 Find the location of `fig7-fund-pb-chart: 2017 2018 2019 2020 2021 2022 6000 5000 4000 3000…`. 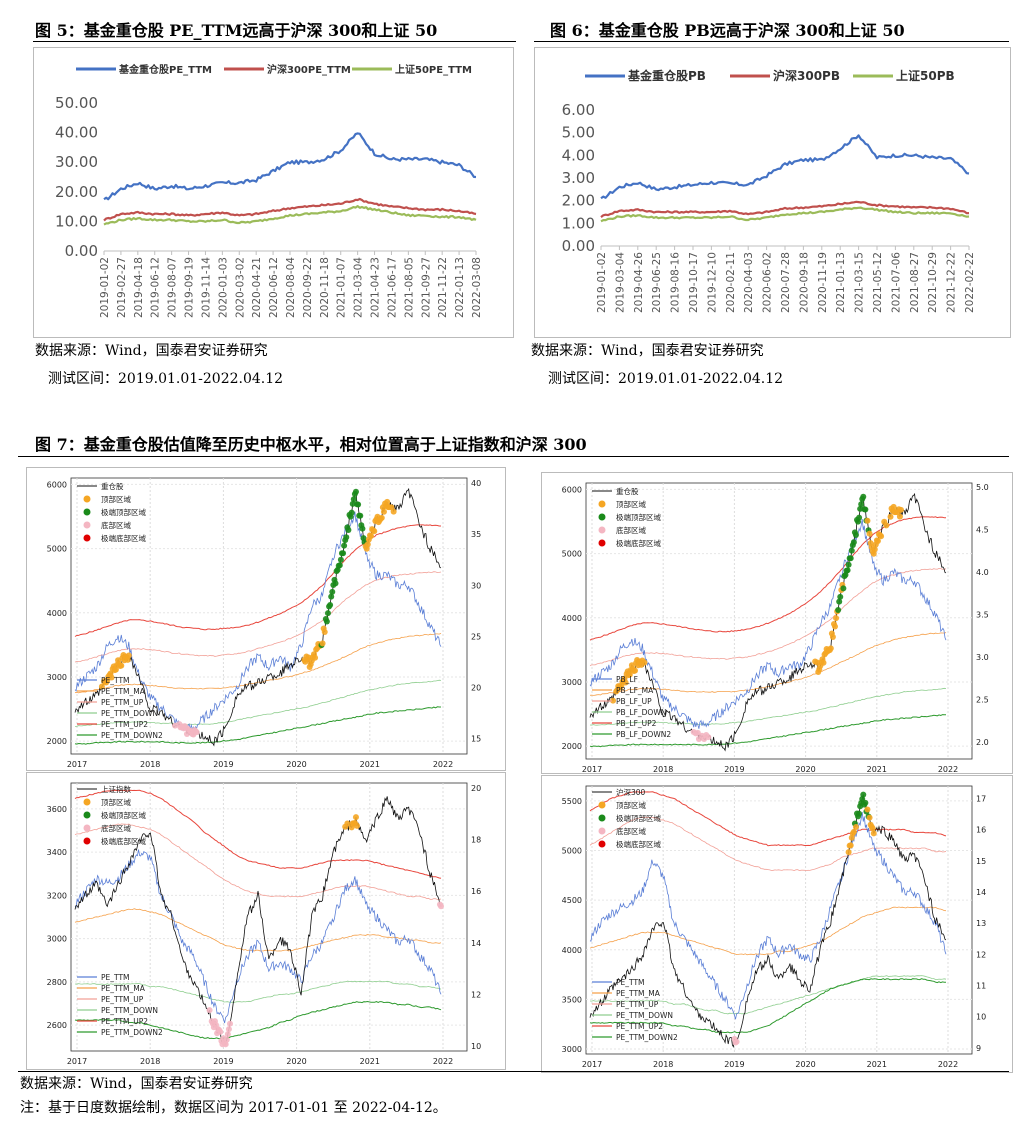

fig7-fund-pb-chart: 2017 2018 2019 2020 2021 2022 6000 5000 4000 3000… is located at coordinates (775, 628).